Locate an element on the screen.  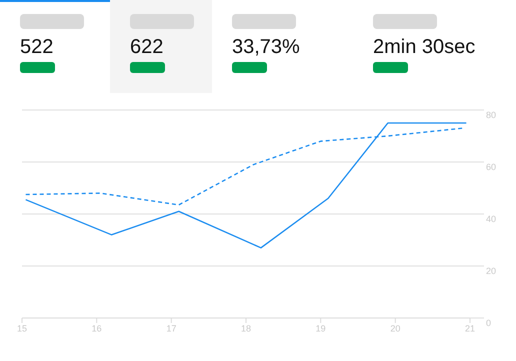
text: 622 is located at coordinates (147, 47).